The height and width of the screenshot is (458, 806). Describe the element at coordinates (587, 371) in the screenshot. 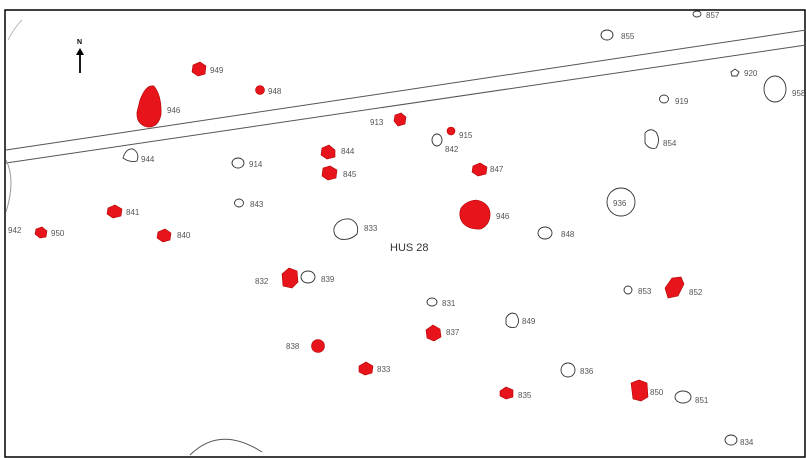

I see `label-836: 836` at that location.